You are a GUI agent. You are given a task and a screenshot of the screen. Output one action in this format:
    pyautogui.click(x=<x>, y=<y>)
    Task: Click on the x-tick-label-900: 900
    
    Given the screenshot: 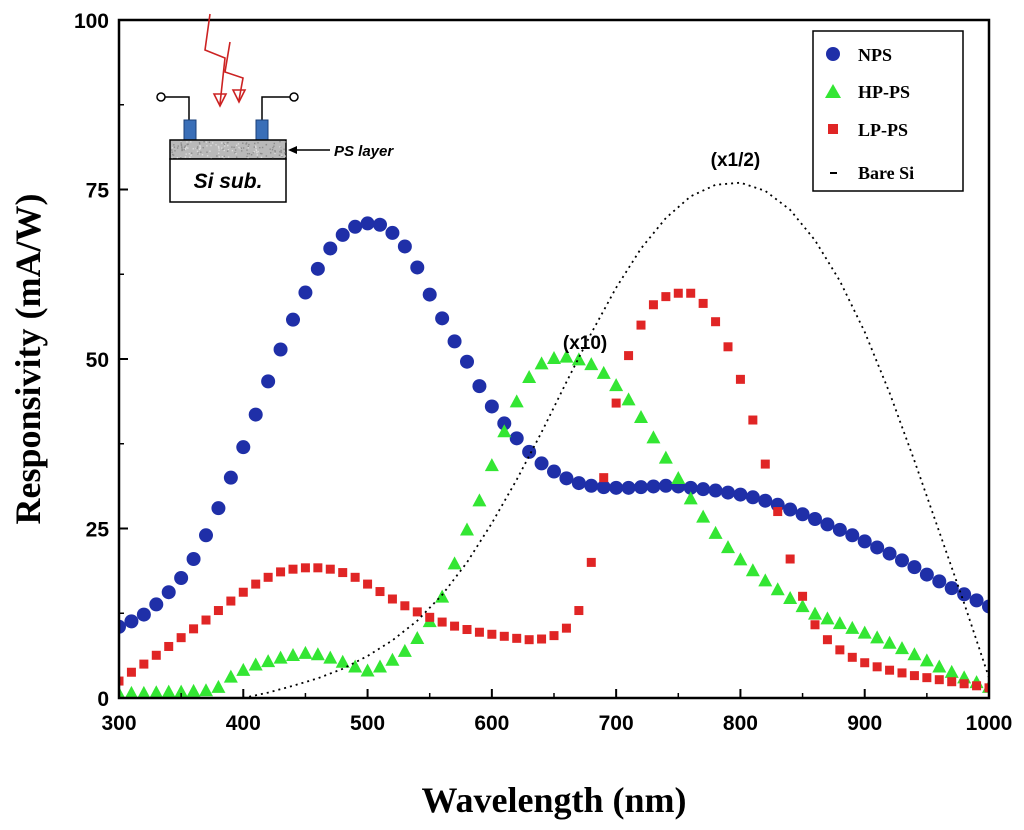 What is the action you would take?
    pyautogui.click(x=864, y=723)
    